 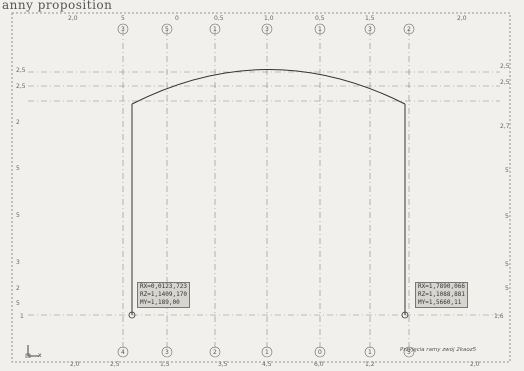 I want to click on bottom-grid-bubbles: 4 3 2 1 0 1 5, so click(x=266, y=352).